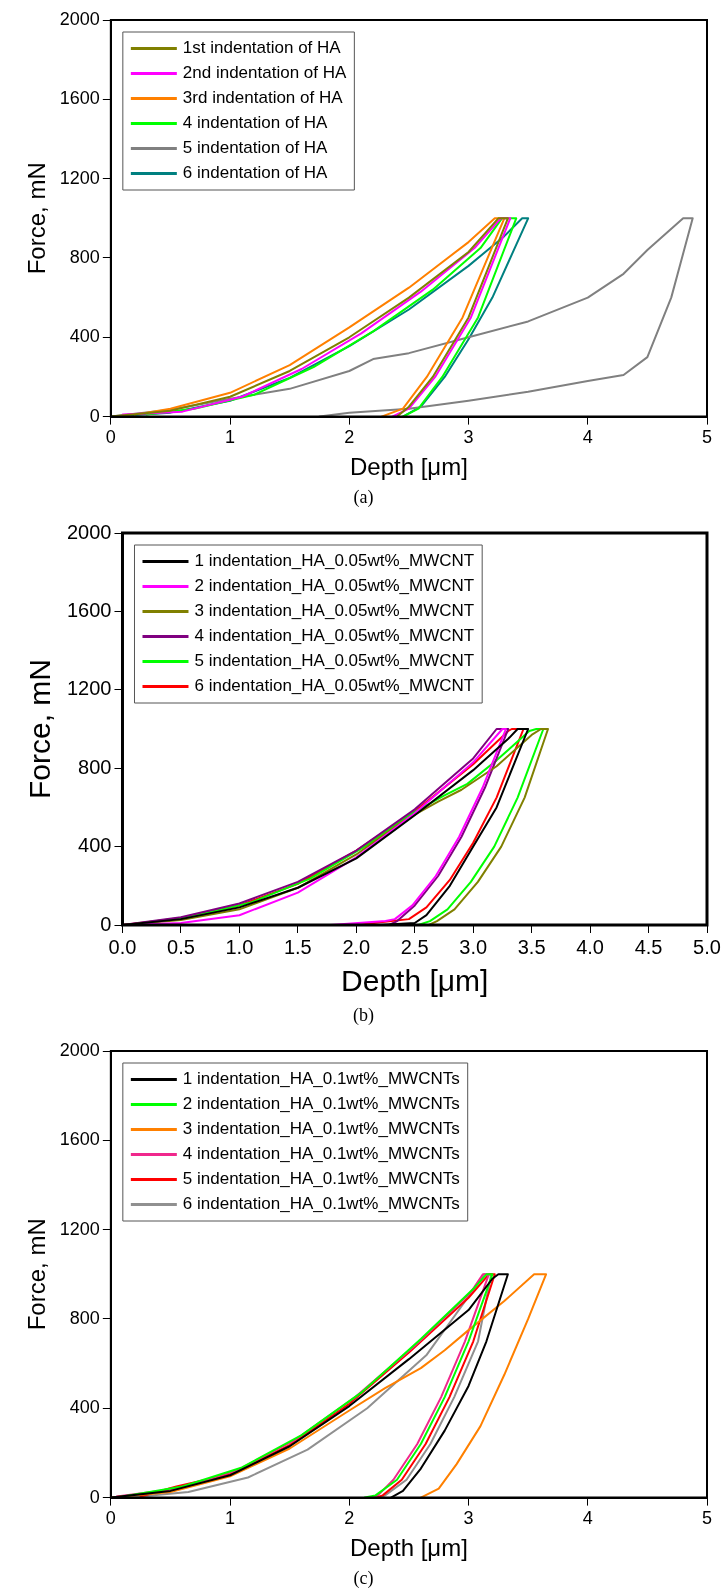 The image size is (727, 1596). What do you see at coordinates (334, 561) in the screenshot?
I see `legend-label: 1 indentation_HA_0.05wt%_MWCNT` at bounding box center [334, 561].